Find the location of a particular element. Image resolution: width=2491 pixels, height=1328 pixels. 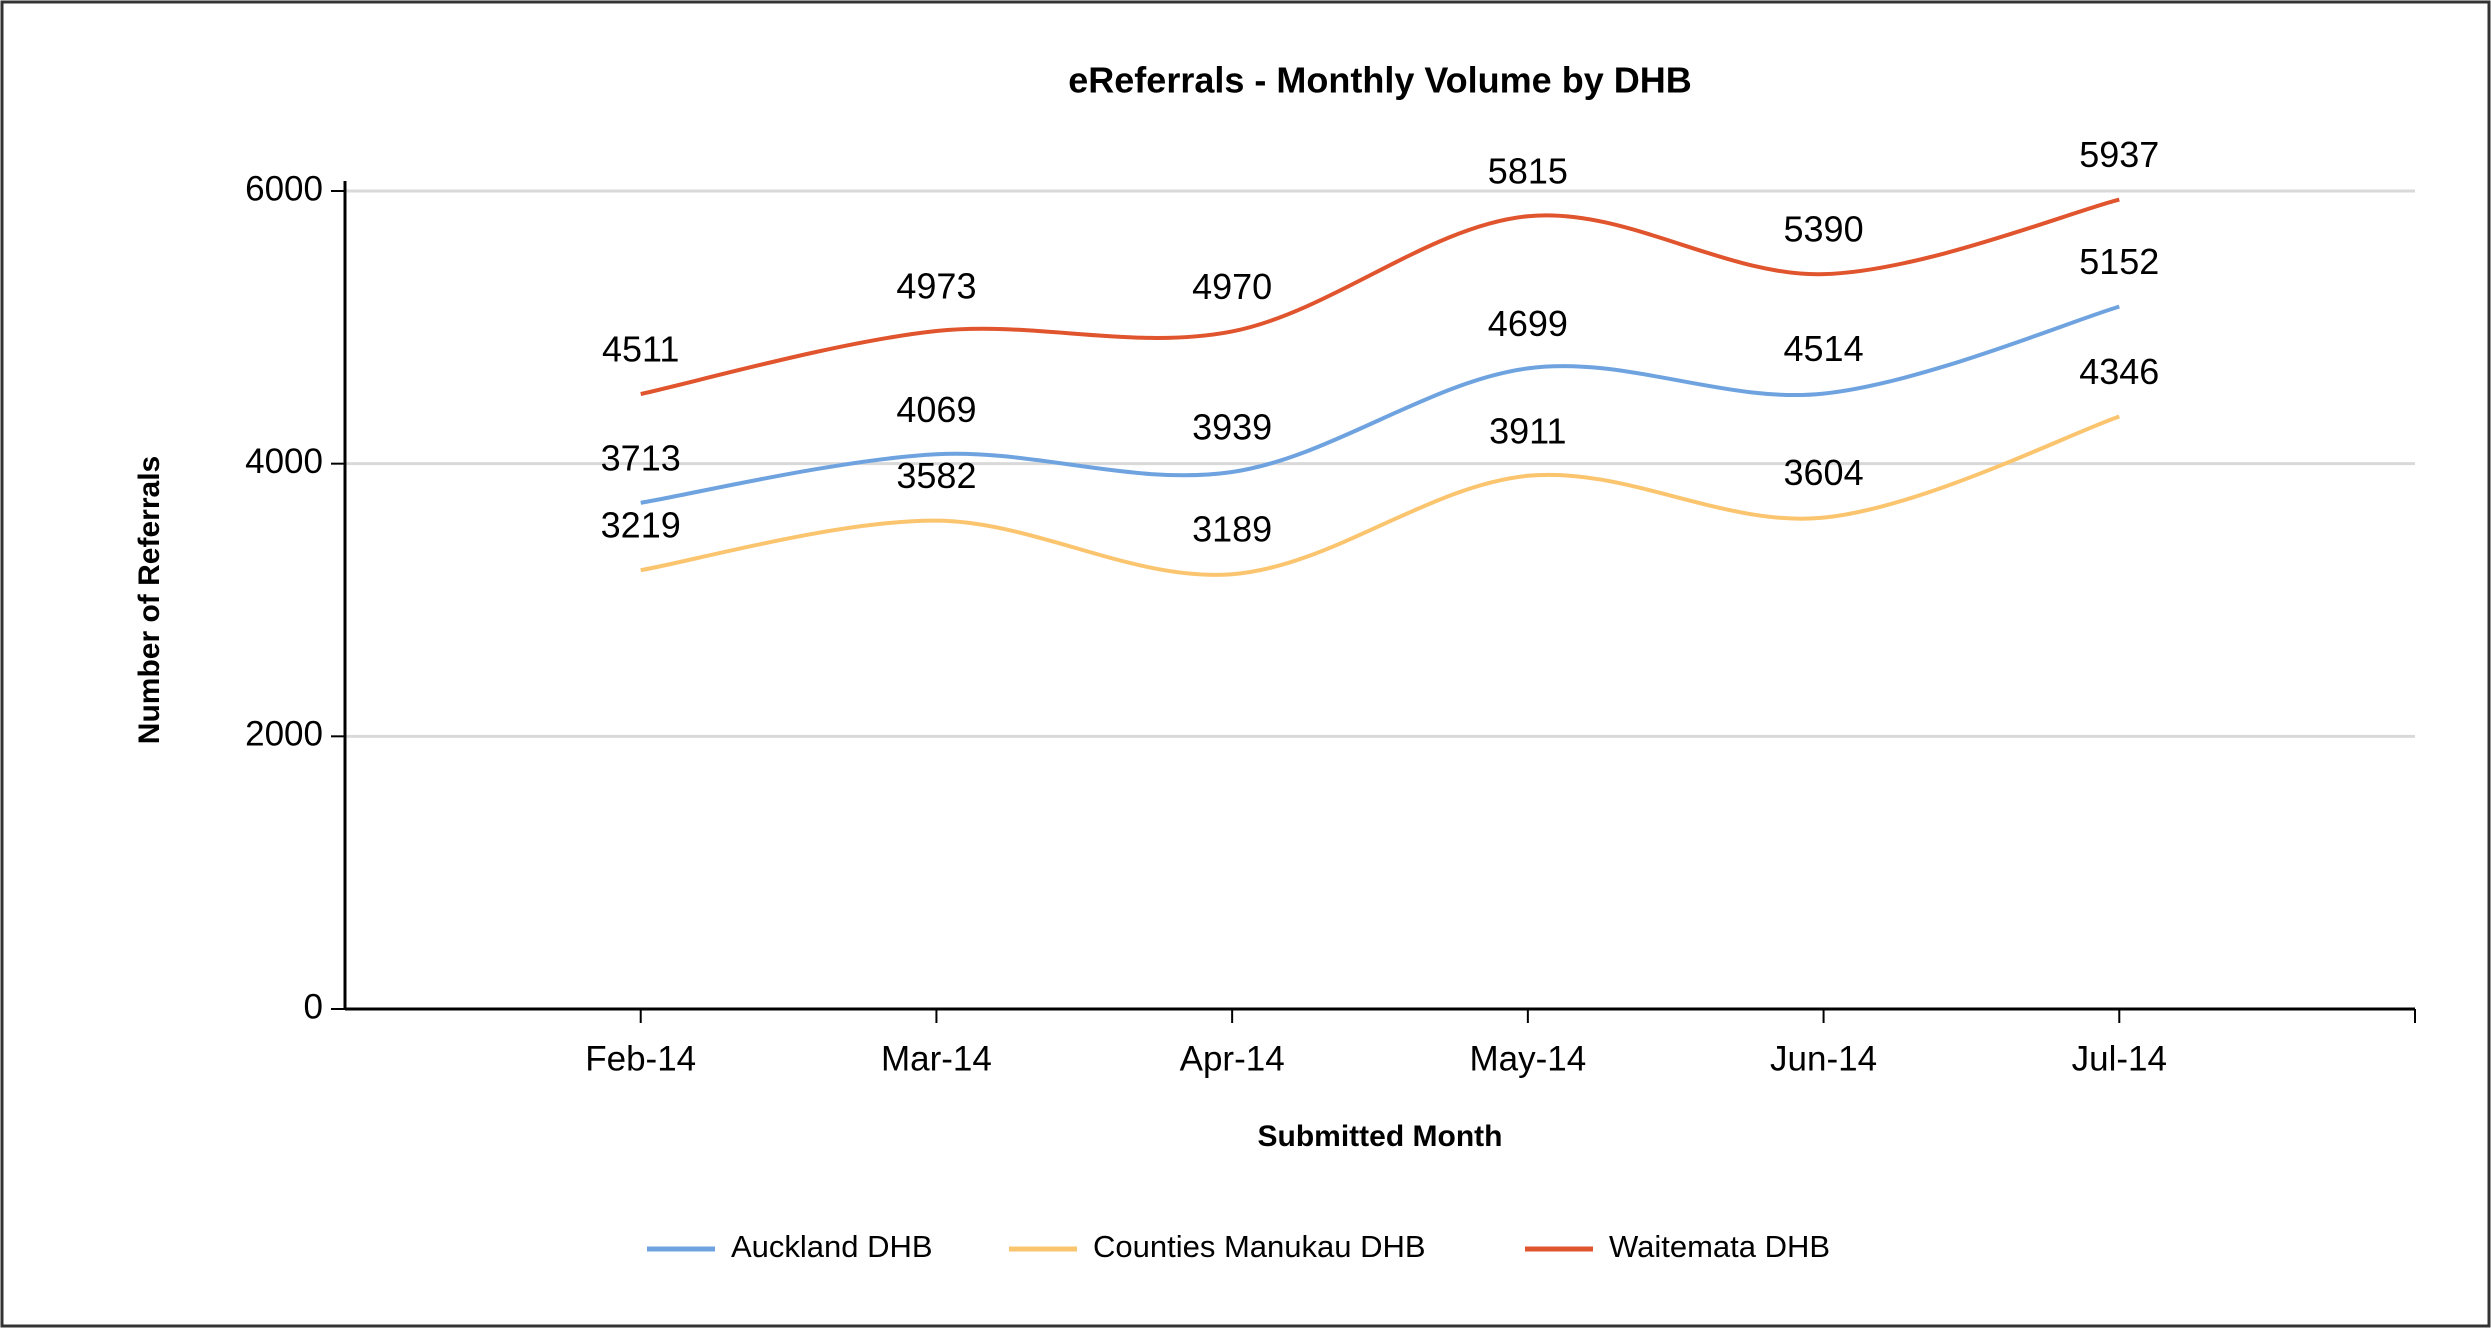

data-label: 5815 is located at coordinates (1528, 171).